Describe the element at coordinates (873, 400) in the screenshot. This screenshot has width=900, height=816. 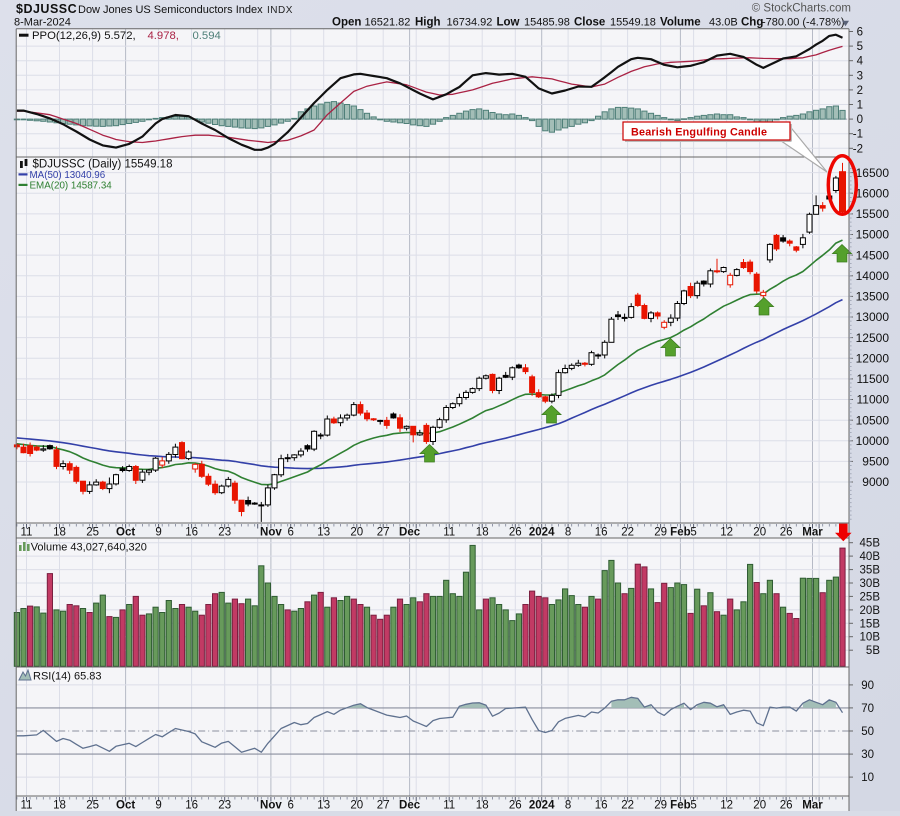
I see `svg-text: 11000` at that location.